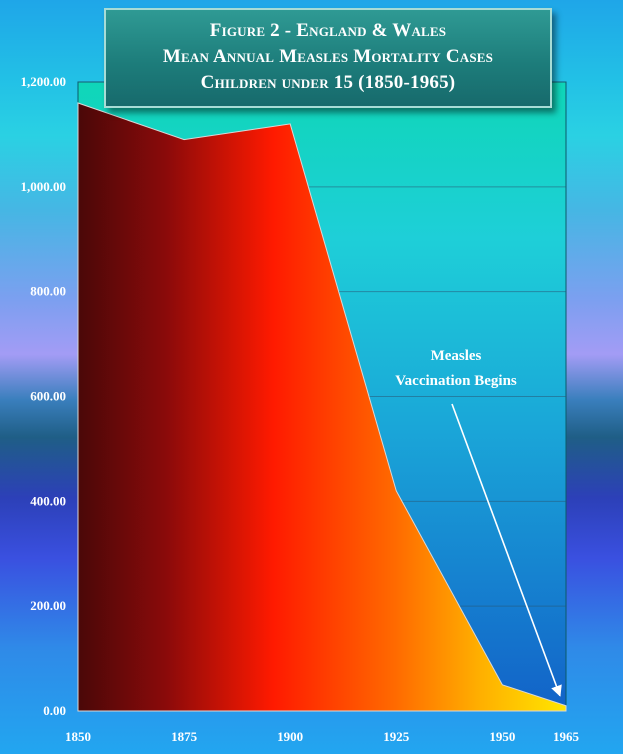 Image resolution: width=623 pixels, height=754 pixels. What do you see at coordinates (48, 396) in the screenshot?
I see `y-tick-label: 600.00` at bounding box center [48, 396].